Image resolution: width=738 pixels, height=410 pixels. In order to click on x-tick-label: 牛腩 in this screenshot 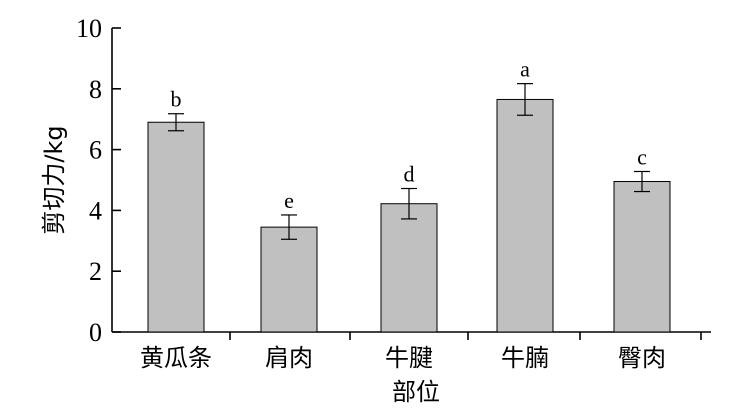, I will do `click(525, 358)`.